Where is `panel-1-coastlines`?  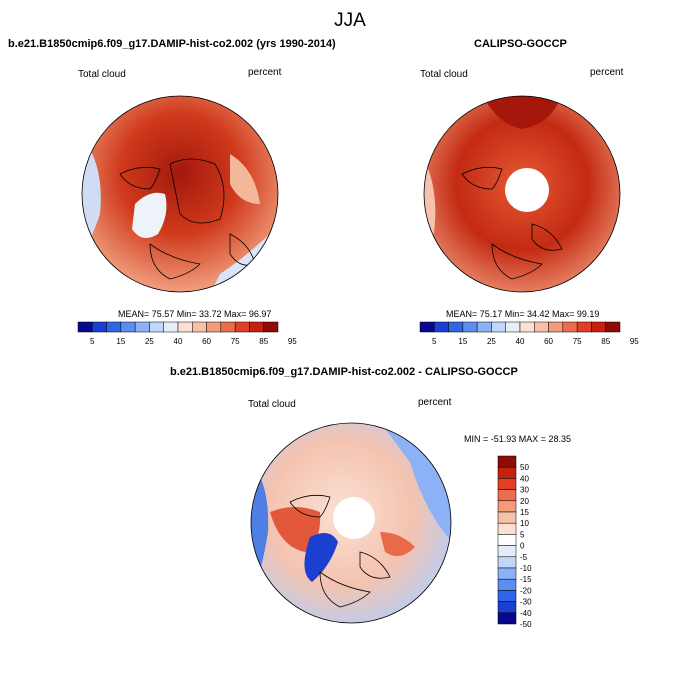 panel-1-coastlines is located at coordinates (187, 219).